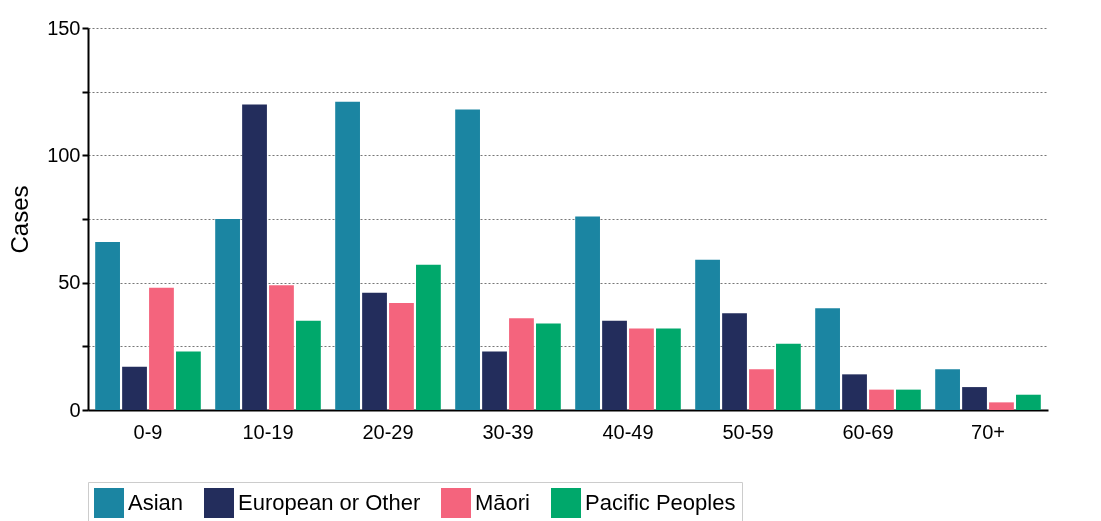 This screenshot has height=521, width=1101. Describe the element at coordinates (20, 219) in the screenshot. I see `y-axis-title: Cases` at that location.